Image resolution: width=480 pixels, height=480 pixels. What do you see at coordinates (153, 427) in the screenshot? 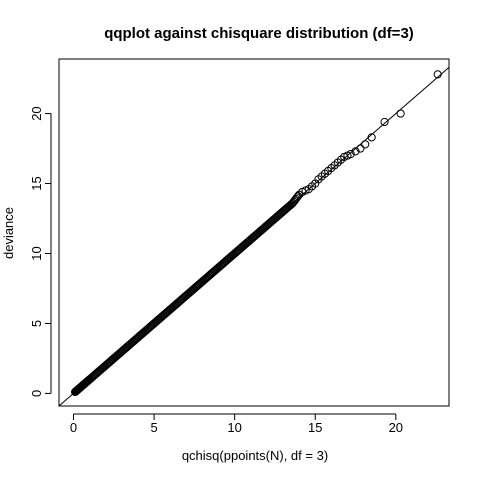
I see `x-tick-label: 5` at bounding box center [153, 427].